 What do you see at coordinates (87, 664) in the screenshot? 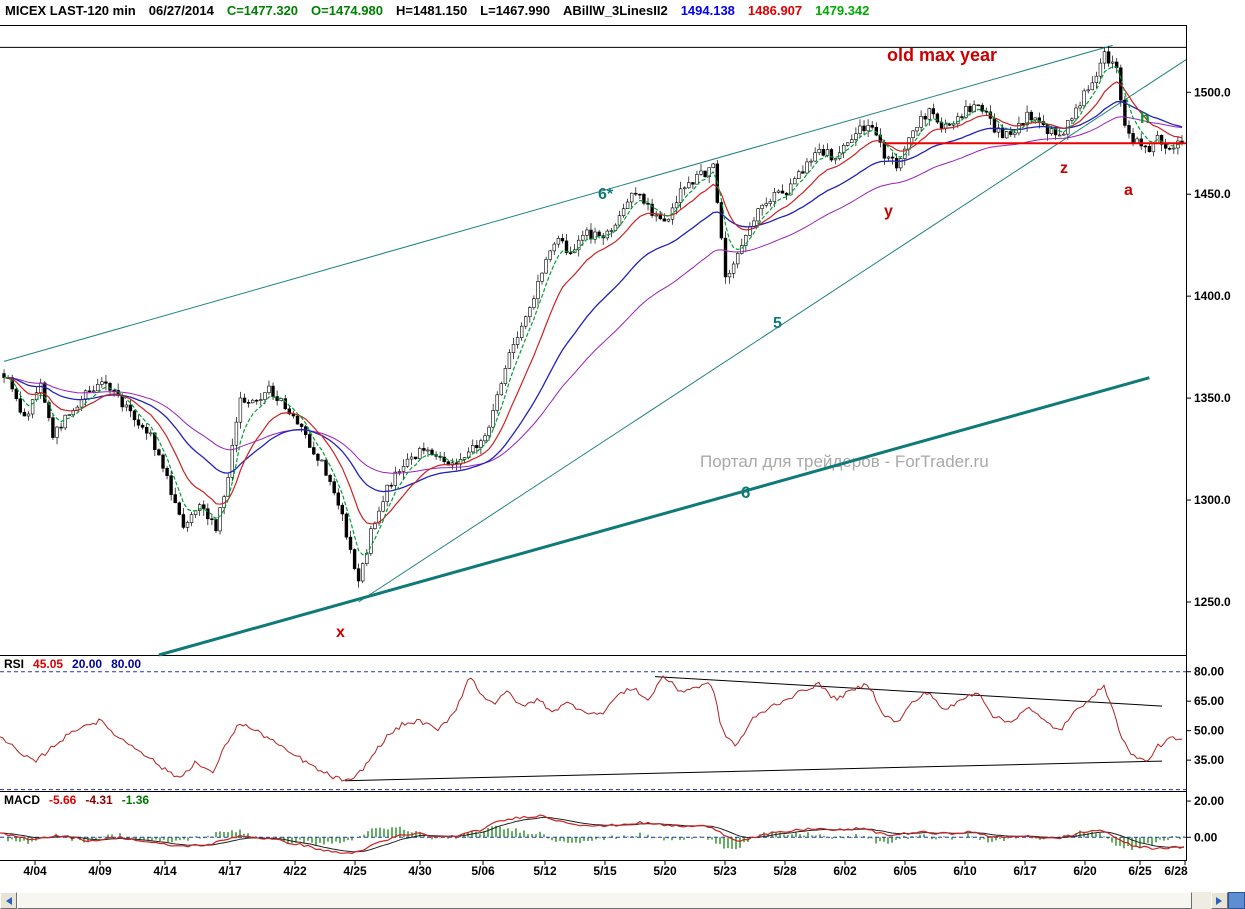
I see `rsi-param-low: 20.00` at bounding box center [87, 664].